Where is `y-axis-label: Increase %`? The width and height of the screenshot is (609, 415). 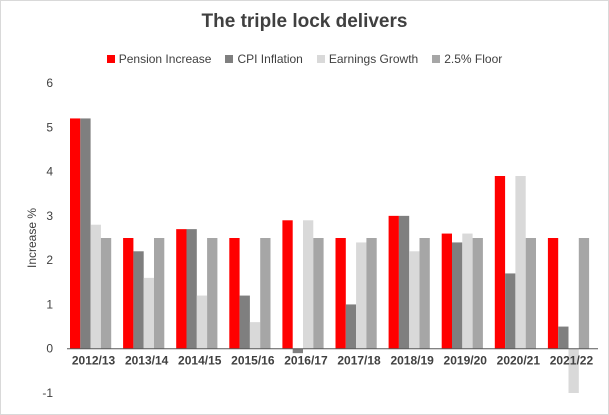 y-axis-label: Increase % is located at coordinates (32, 238).